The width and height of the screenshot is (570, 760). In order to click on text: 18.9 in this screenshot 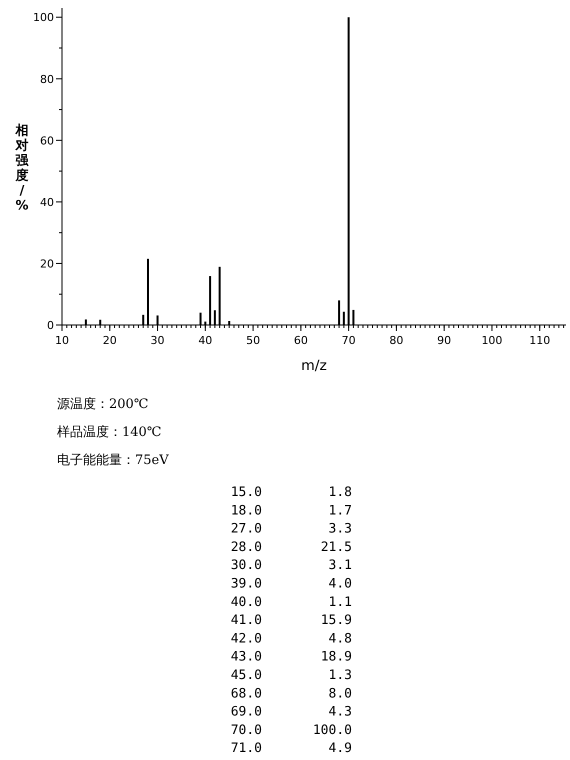, I will do `click(336, 657)`.